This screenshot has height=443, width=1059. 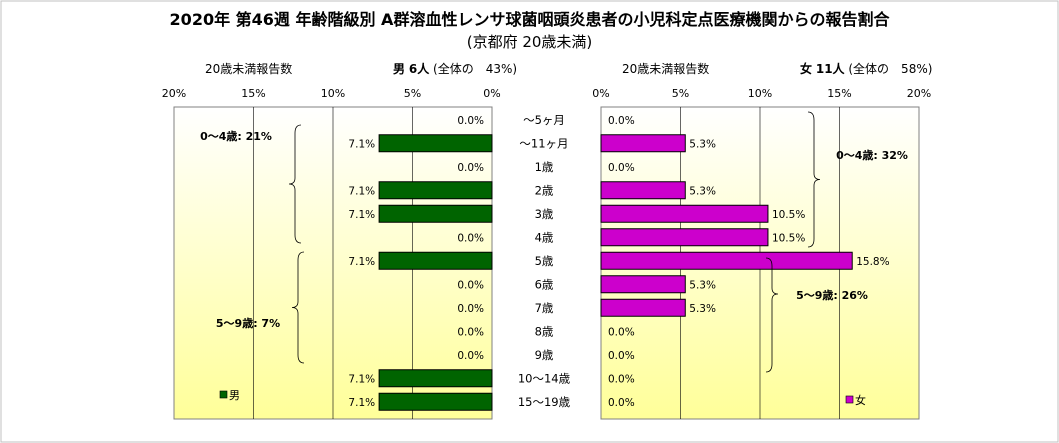 I want to click on female-legend-label: 女, so click(x=860, y=400).